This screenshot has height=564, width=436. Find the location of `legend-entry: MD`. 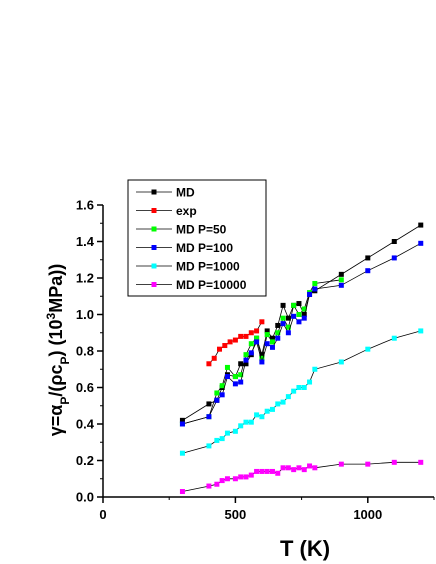

legend-entry: MD is located at coordinates (165, 193).